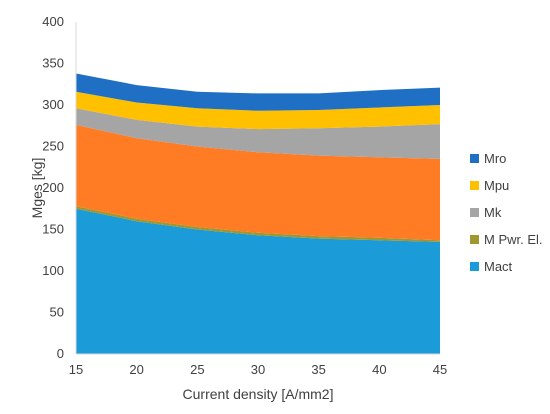  What do you see at coordinates (258, 369) in the screenshot?
I see `x-tick-label: 30` at bounding box center [258, 369].